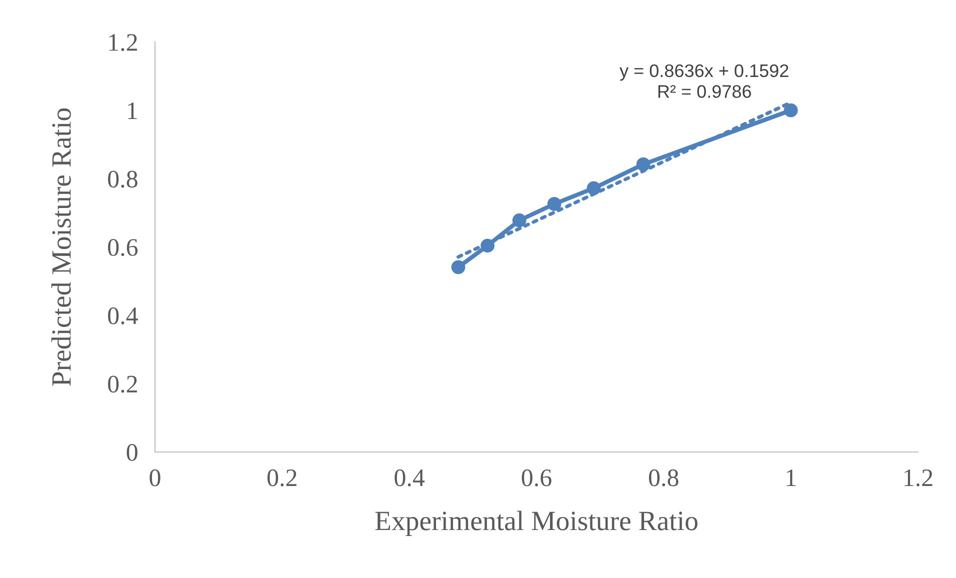 This screenshot has width=956, height=578. I want to click on y-tick-label: 1.2, so click(123, 43).